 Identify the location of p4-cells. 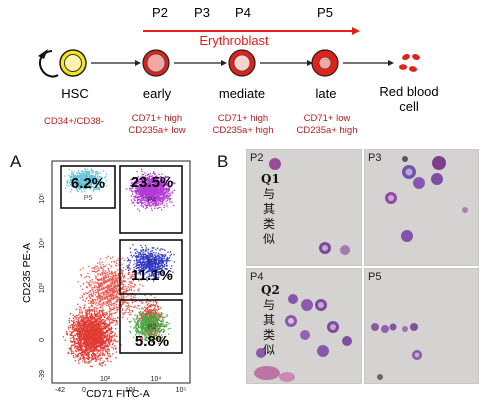
(303, 338).